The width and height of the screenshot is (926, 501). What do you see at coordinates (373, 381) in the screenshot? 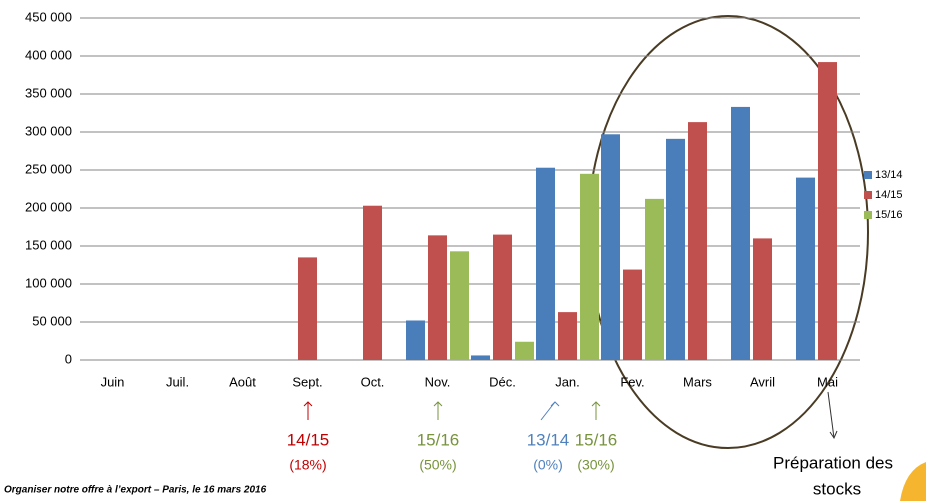
I see `x-tick-label: Oct.` at bounding box center [373, 381].